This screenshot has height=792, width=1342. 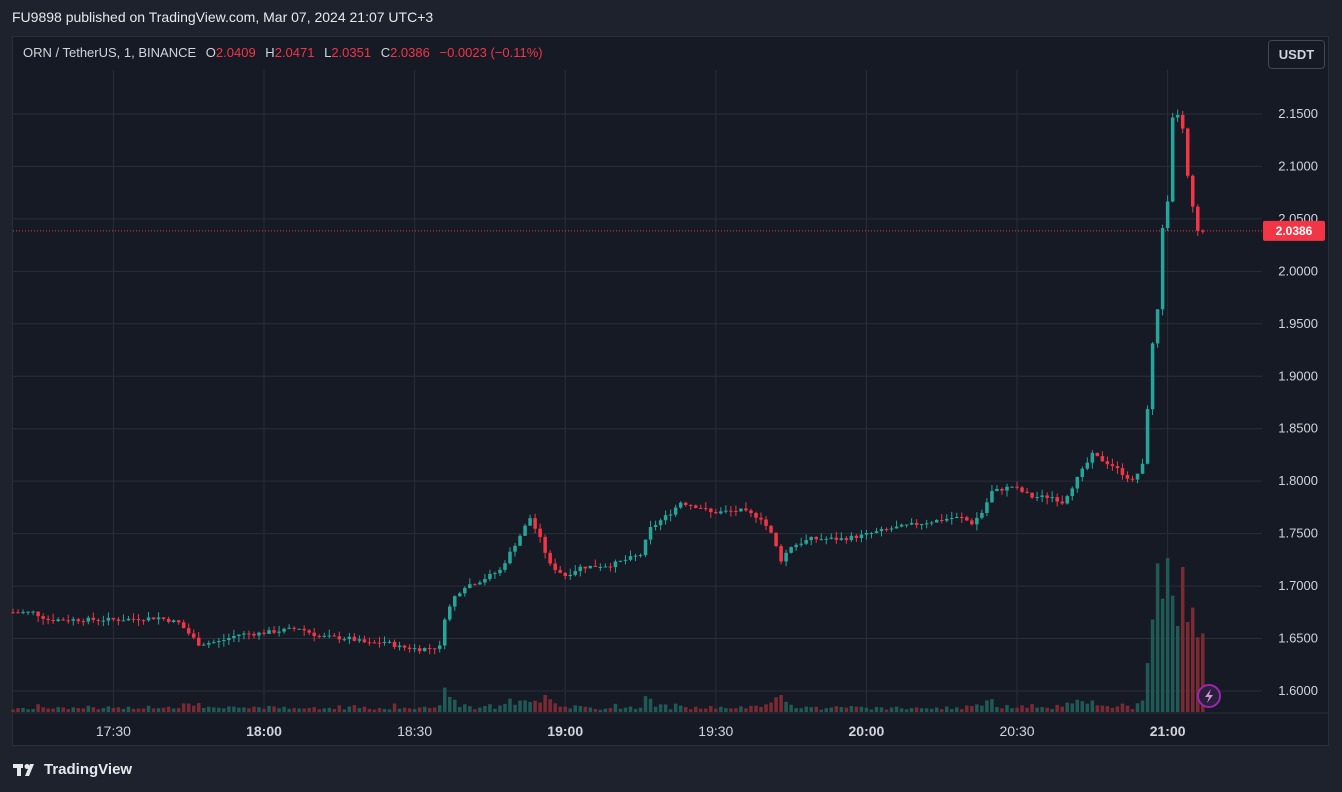 I want to click on last-price-badge-bg, so click(x=1294, y=230).